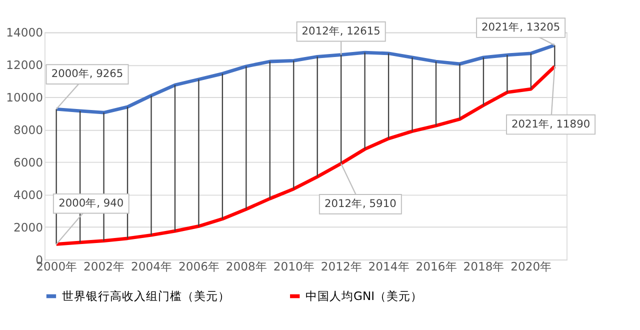  Describe the element at coordinates (29, 130) in the screenshot. I see `y-tick-label: 8000` at that location.